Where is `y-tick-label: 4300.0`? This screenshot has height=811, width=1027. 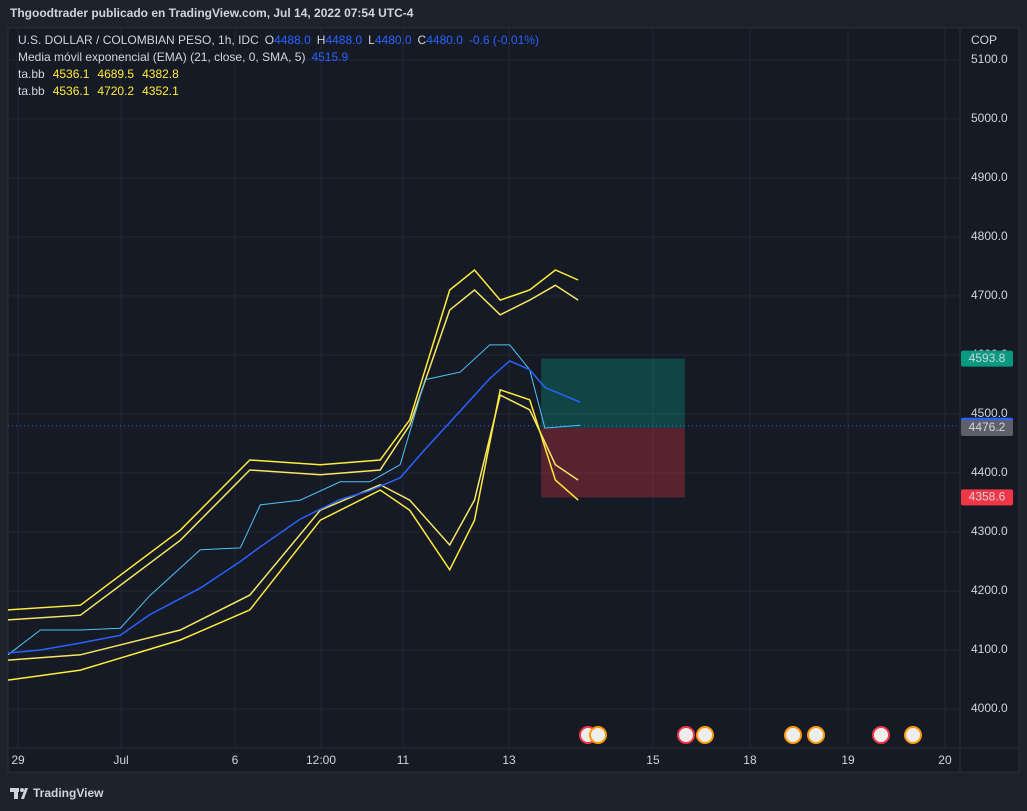
y-tick-label: 4300.0 is located at coordinates (989, 531).